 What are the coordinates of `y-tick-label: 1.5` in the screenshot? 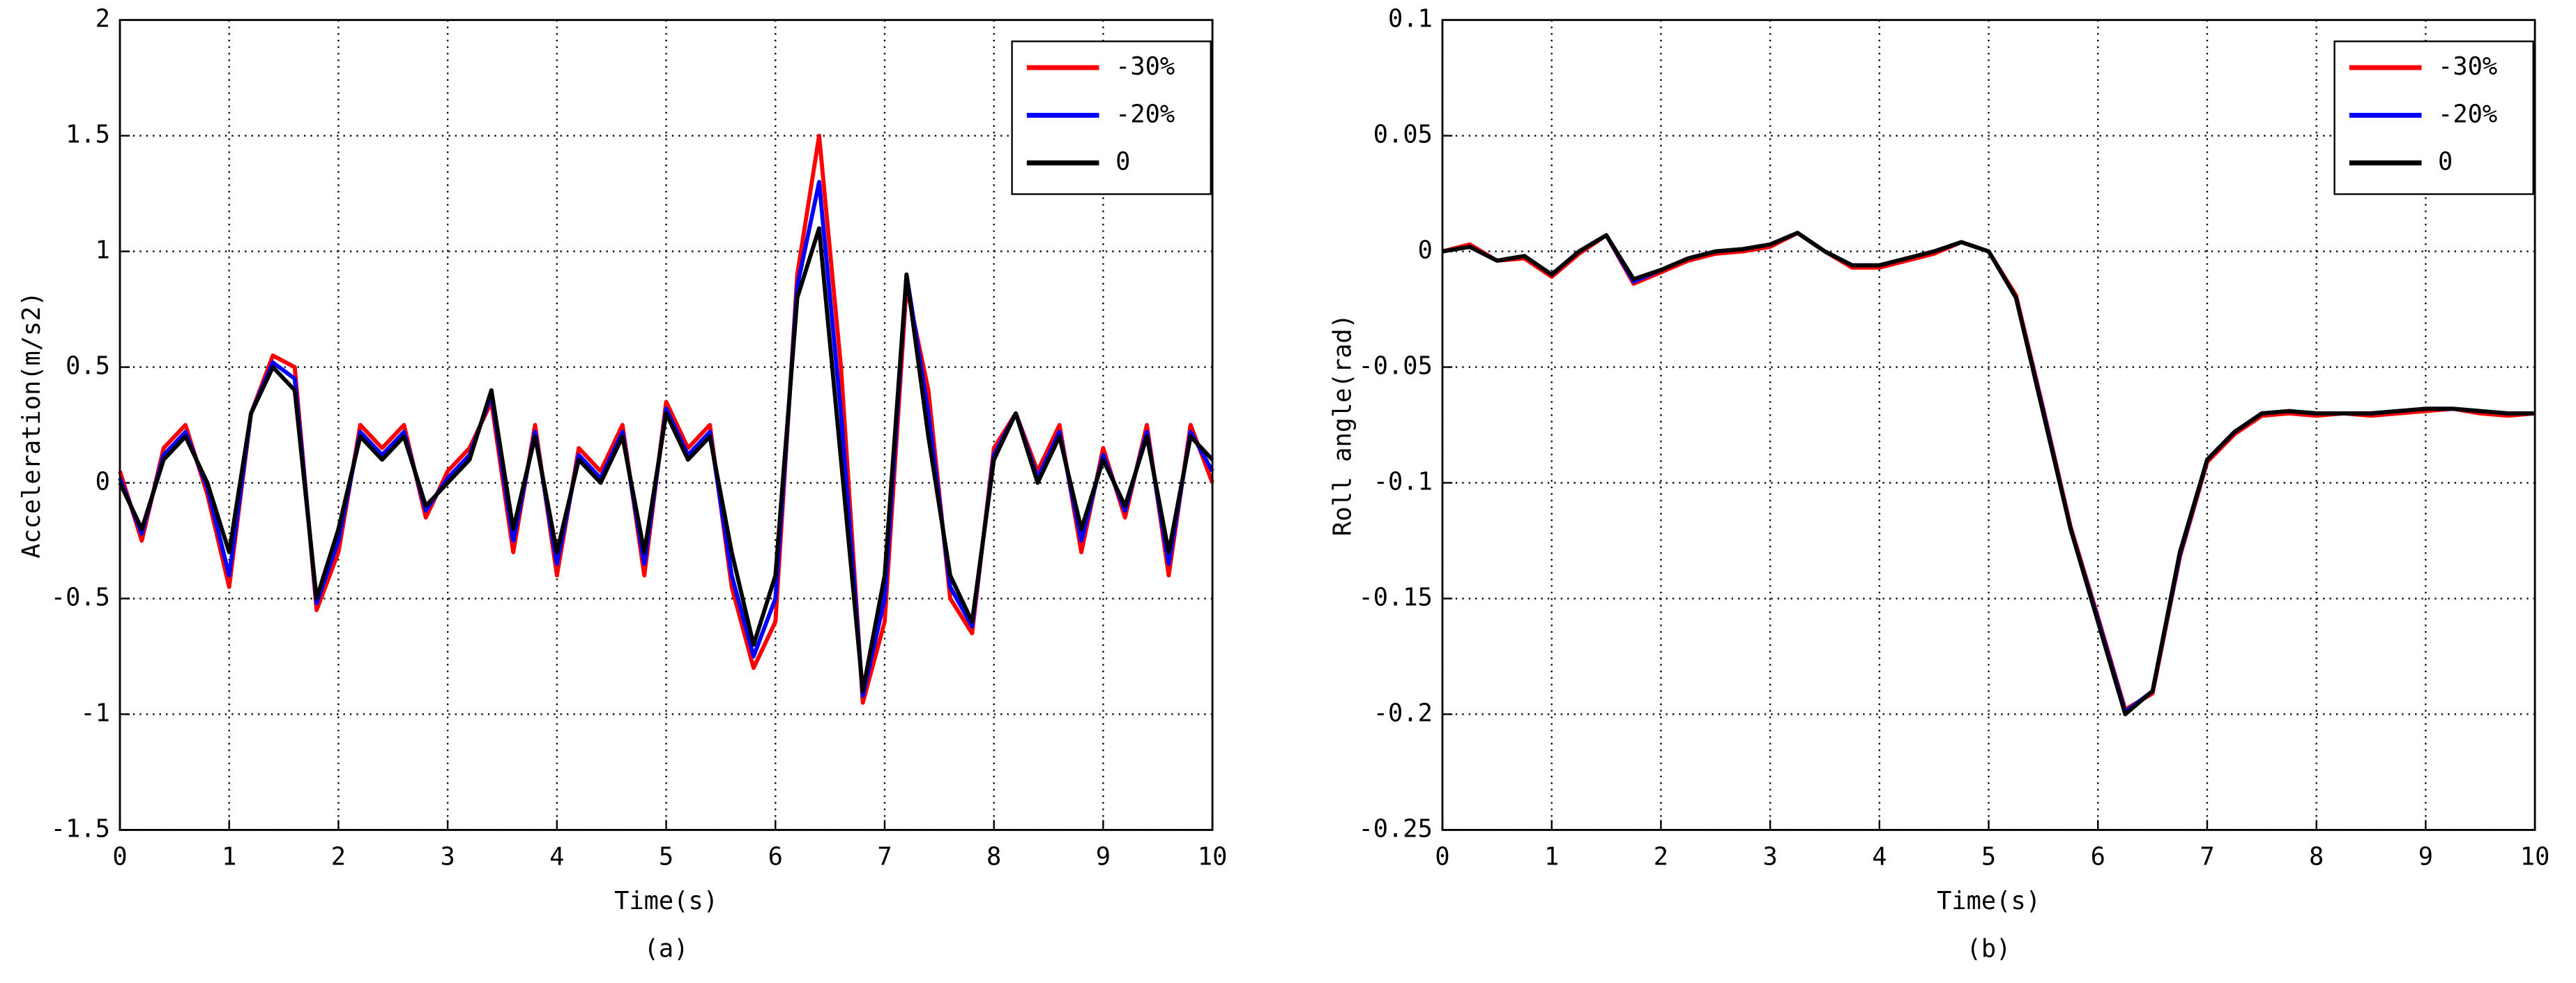 It's located at (88, 135).